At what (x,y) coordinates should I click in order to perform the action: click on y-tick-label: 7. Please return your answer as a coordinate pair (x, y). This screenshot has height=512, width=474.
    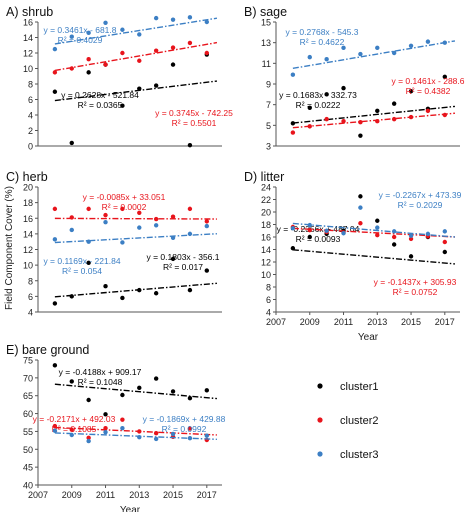
    Looking at the image, I should click on (268, 105).